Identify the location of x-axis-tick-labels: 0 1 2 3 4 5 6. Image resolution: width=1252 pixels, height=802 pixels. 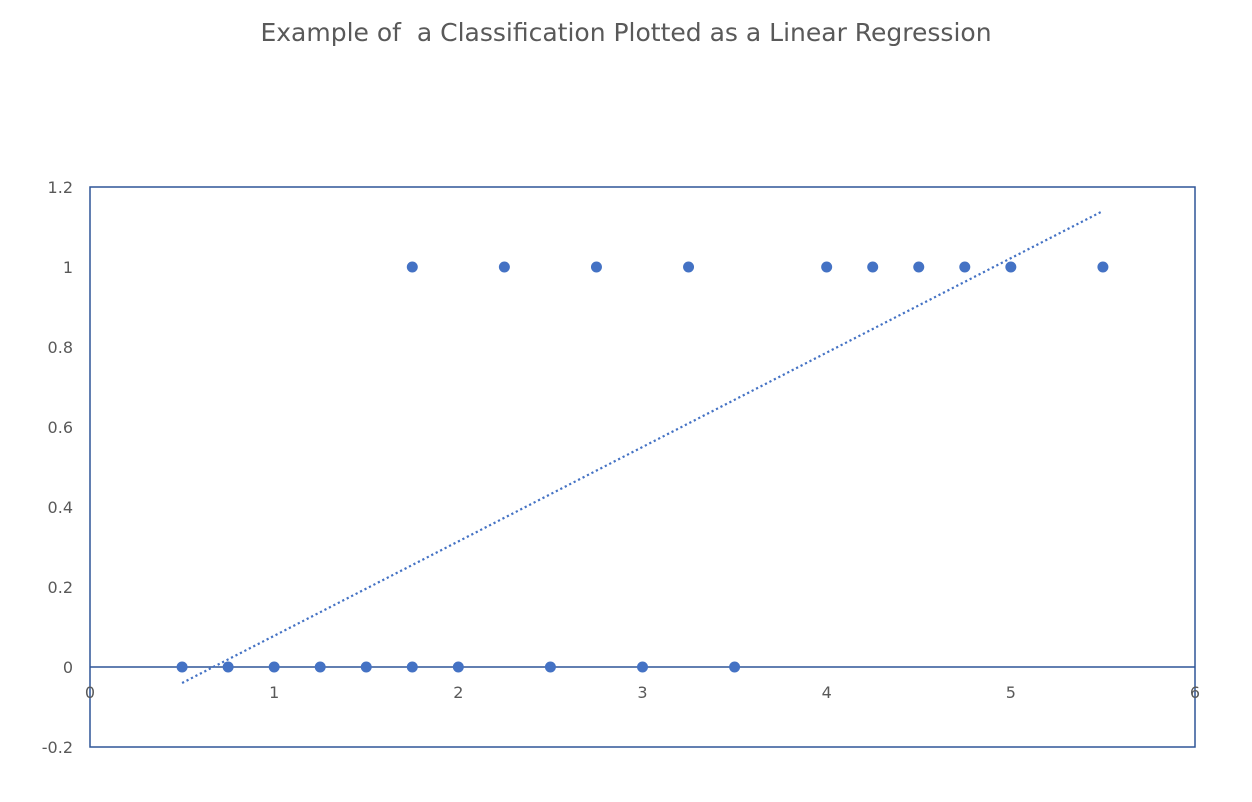
(642, 692).